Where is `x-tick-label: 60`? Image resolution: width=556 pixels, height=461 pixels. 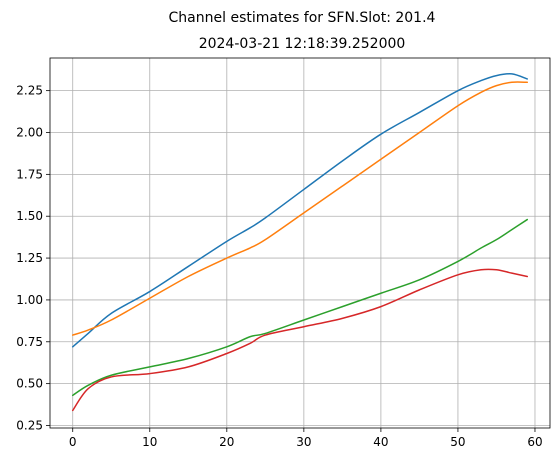
x-tick-label: 60 is located at coordinates (534, 442).